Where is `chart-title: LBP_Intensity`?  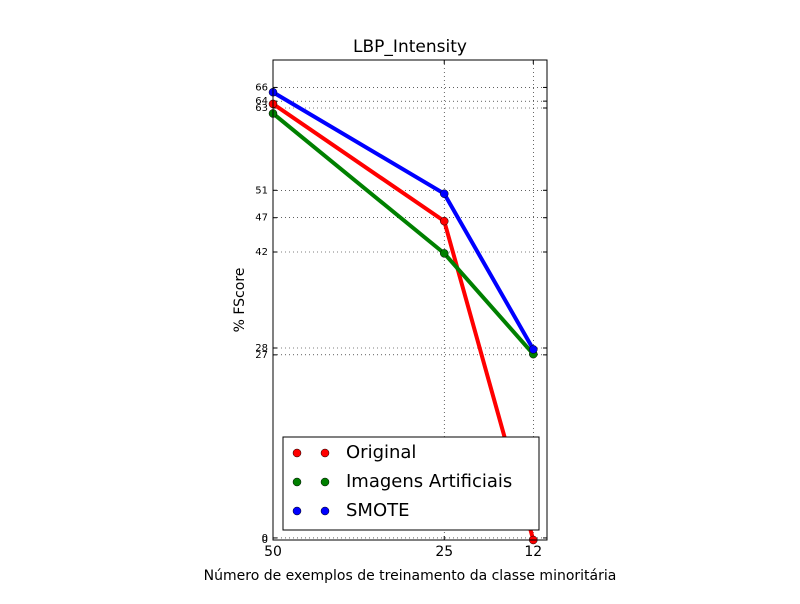
chart-title: LBP_Intensity is located at coordinates (410, 47).